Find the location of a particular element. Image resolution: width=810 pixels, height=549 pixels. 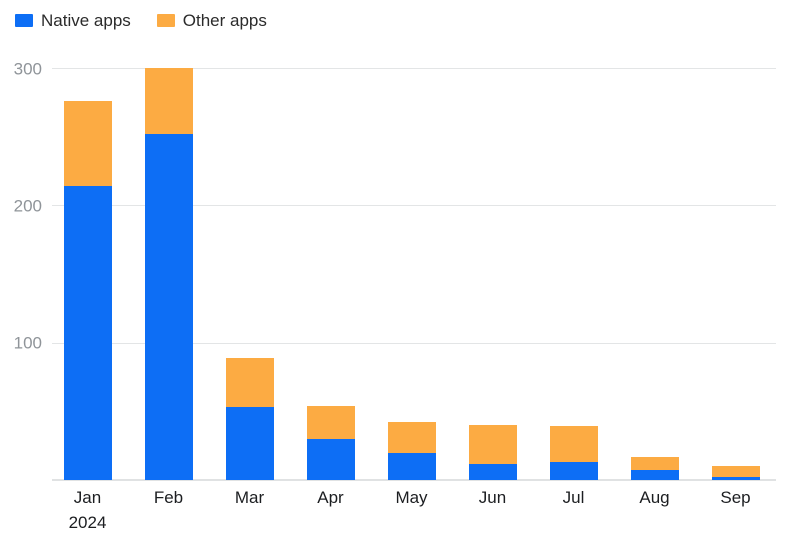

bar-jan is located at coordinates (87, 290).